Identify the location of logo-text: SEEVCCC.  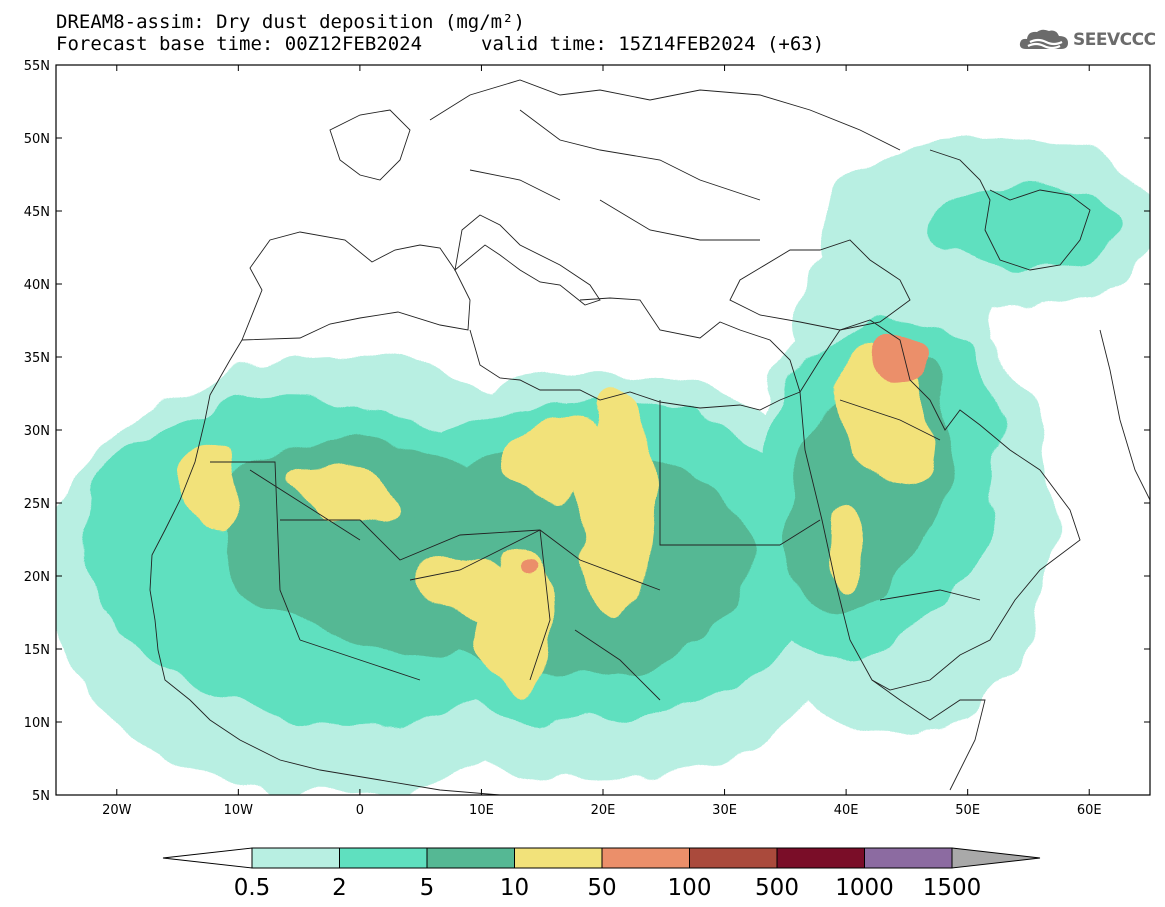
(1114, 40).